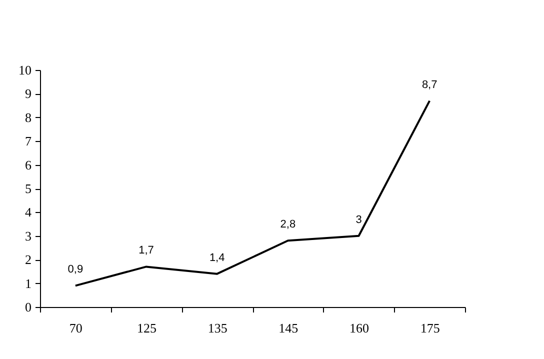 The image size is (544, 359). I want to click on y-tick-label: 3, so click(28, 236).